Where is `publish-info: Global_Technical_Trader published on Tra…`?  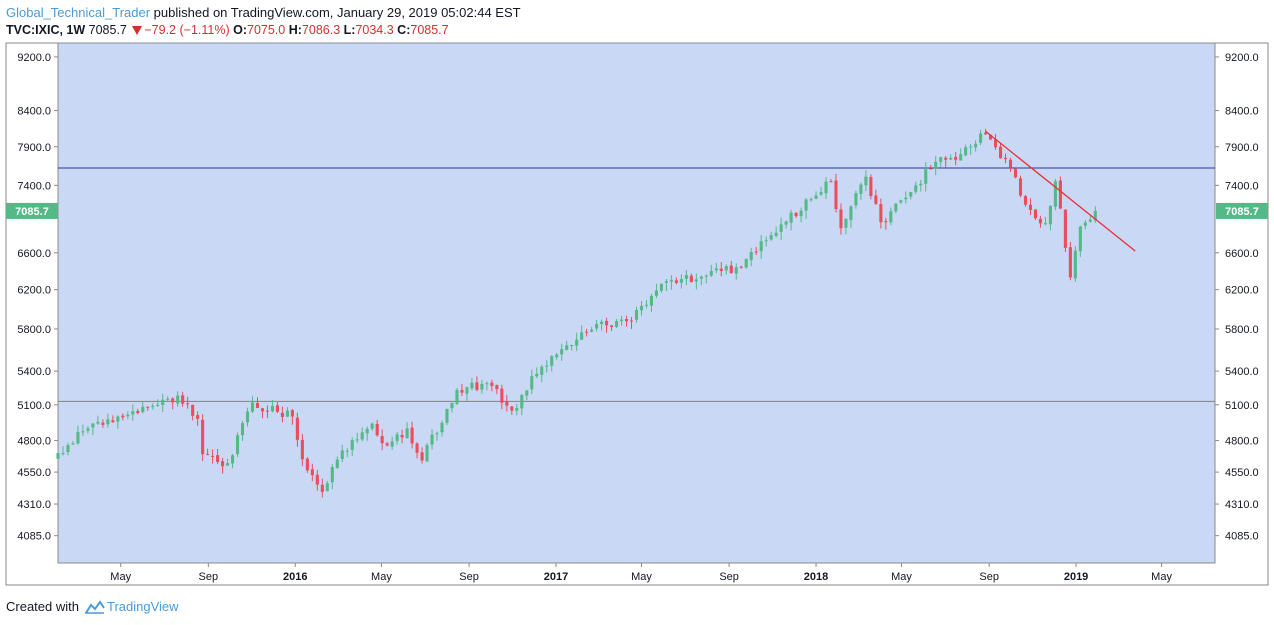 publish-info: Global_Technical_Trader published on Tra… is located at coordinates (263, 12).